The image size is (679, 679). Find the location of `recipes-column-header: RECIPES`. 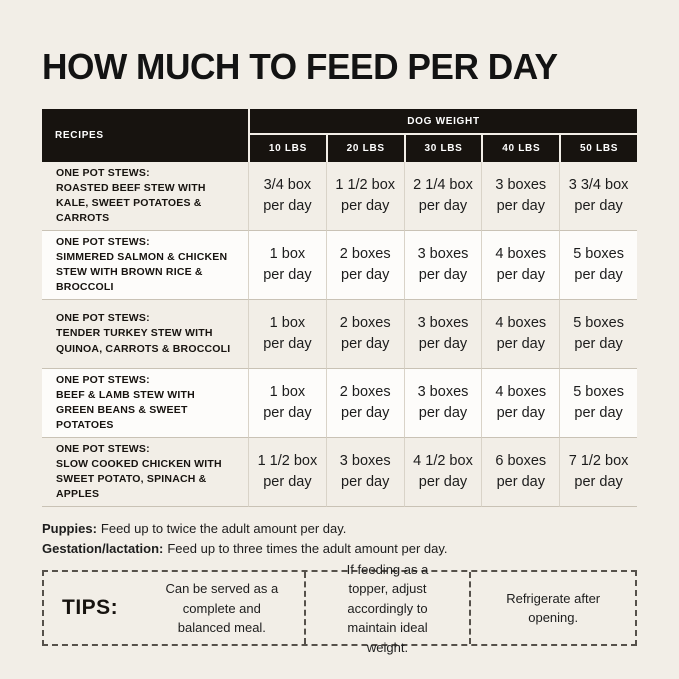

recipes-column-header: RECIPES is located at coordinates (145, 135).